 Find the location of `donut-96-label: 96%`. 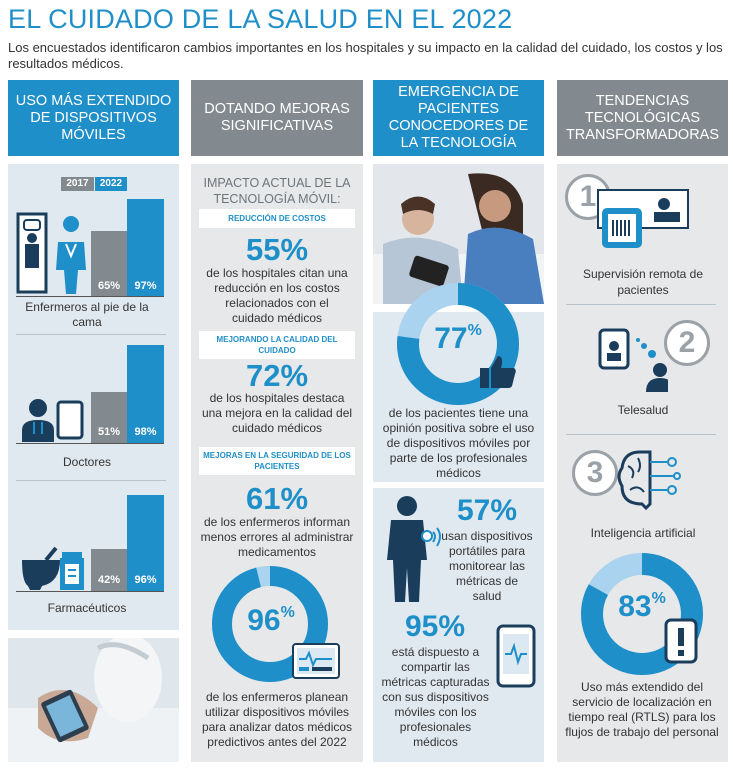

donut-96-label: 96% is located at coordinates (271, 621).